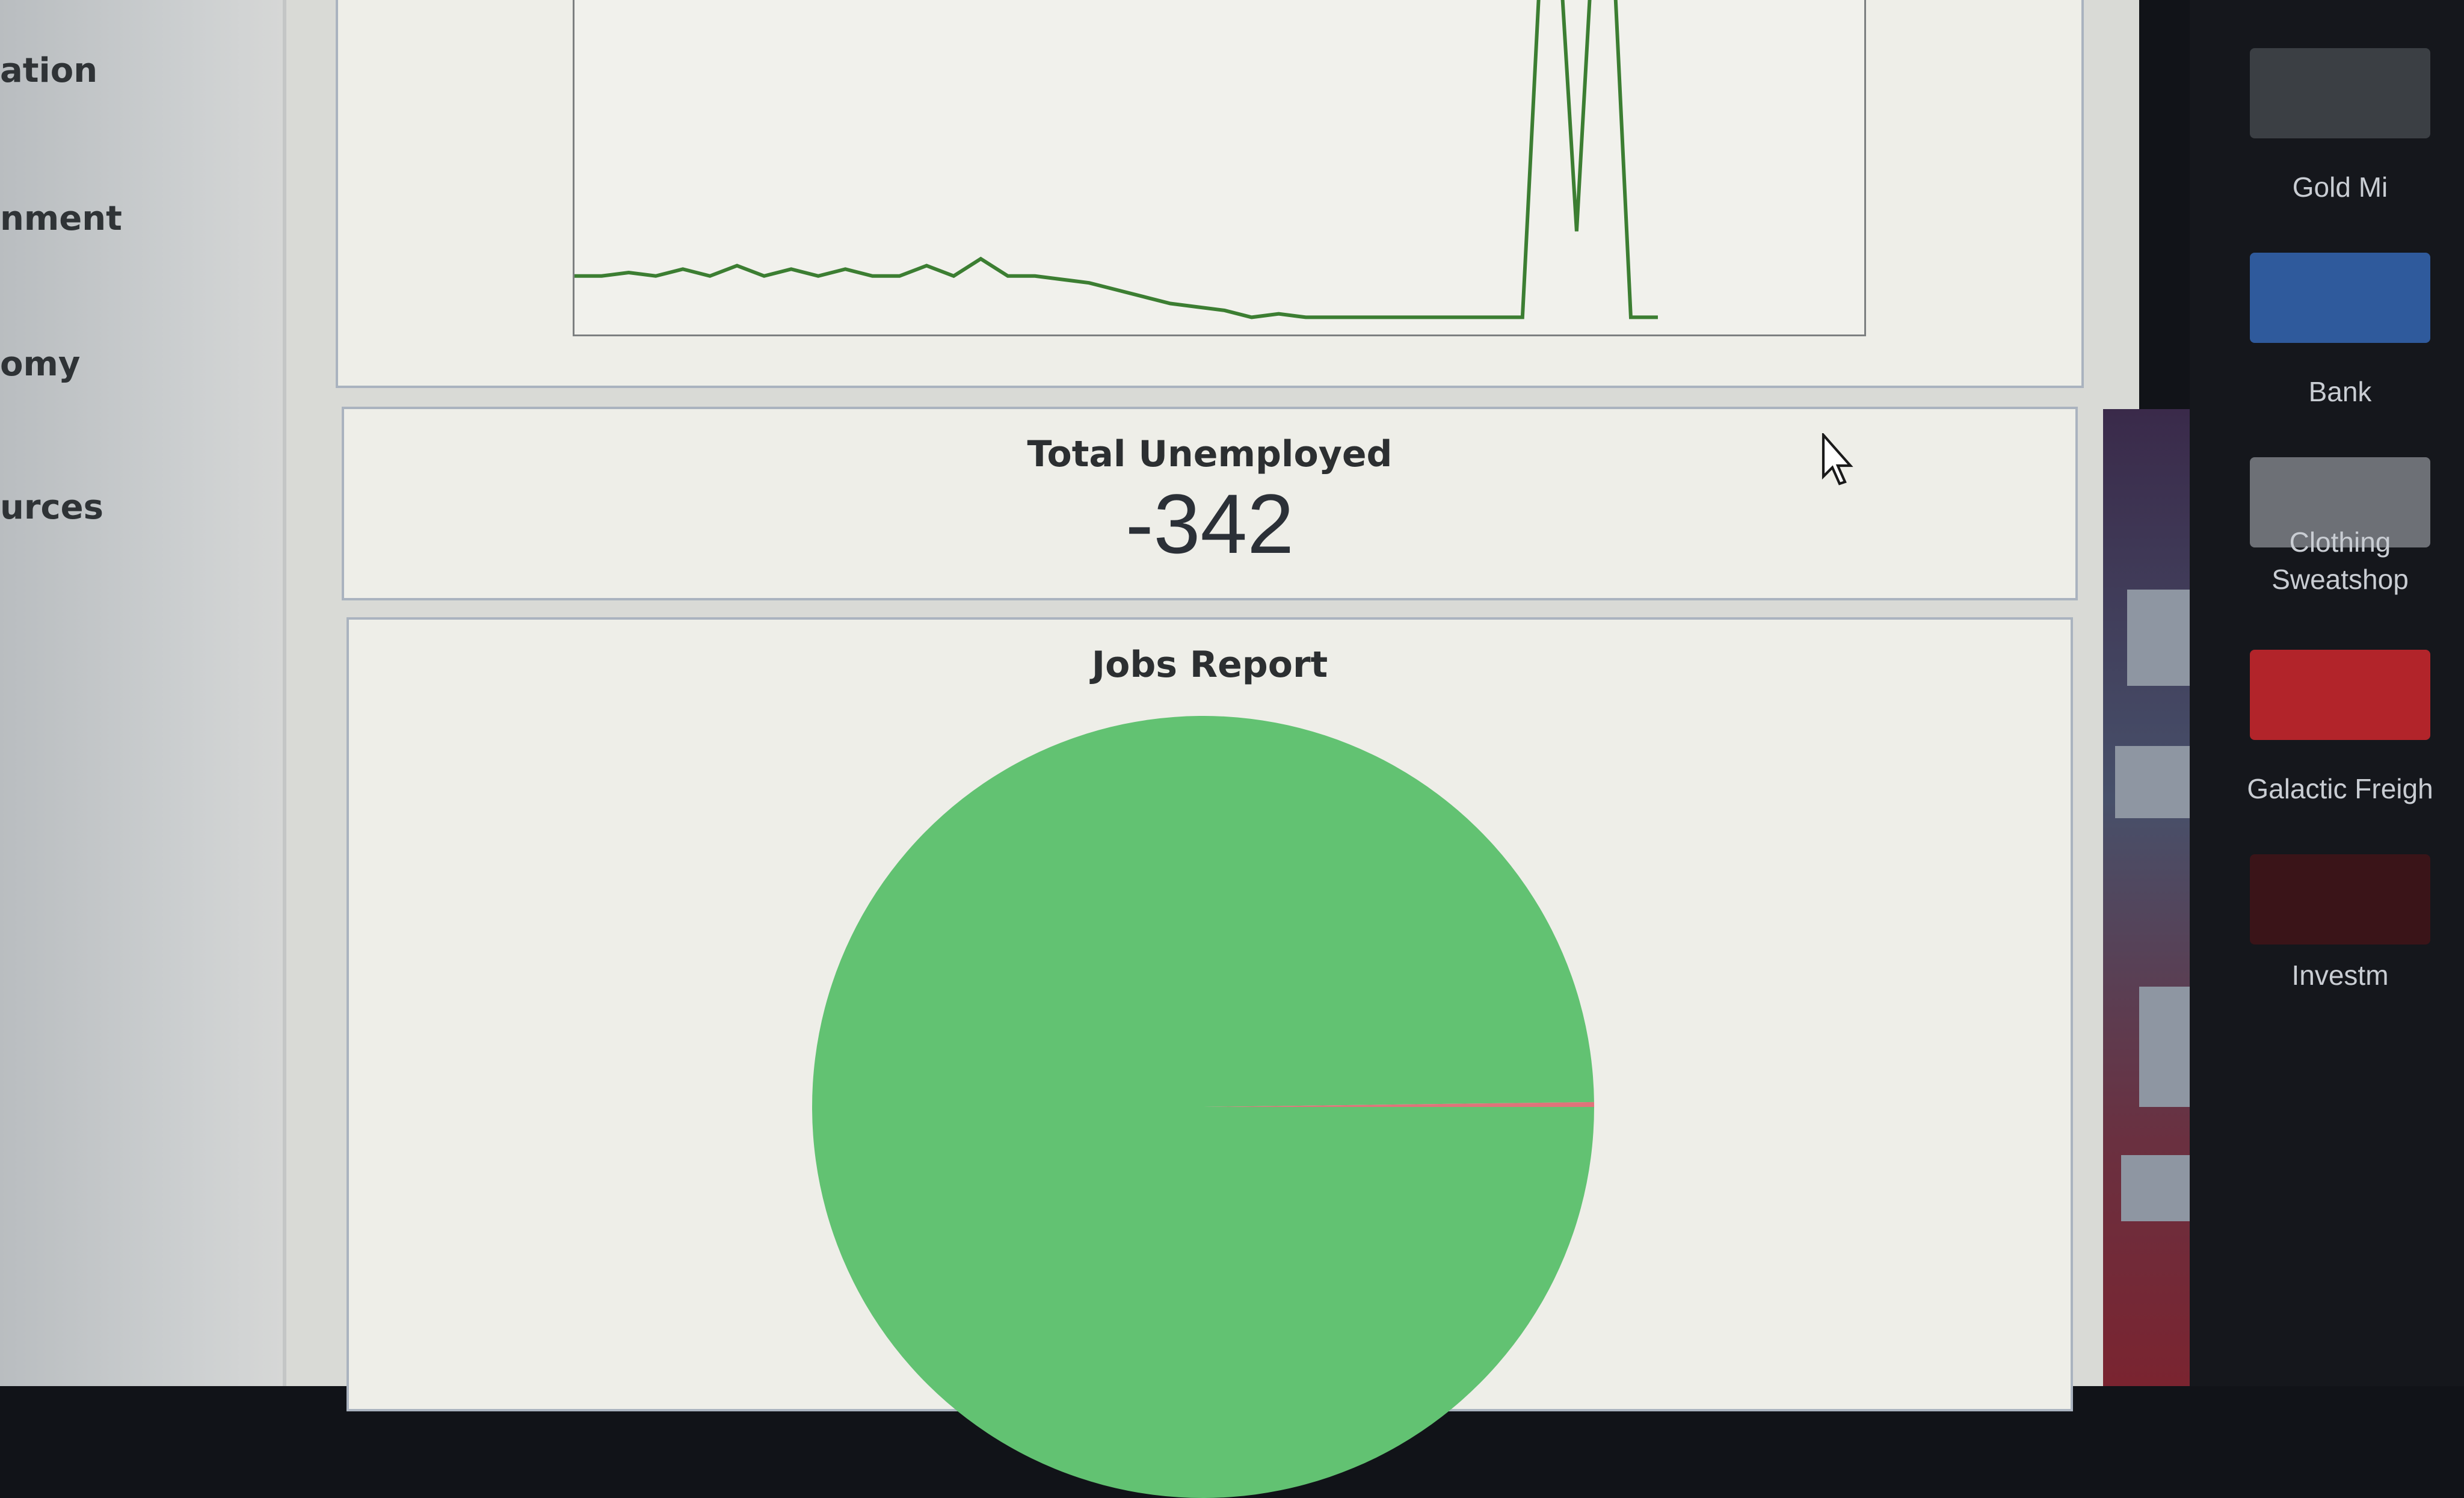 The width and height of the screenshot is (2464, 1498). I want to click on building-gold-mine: Gold Mi, so click(2339, 114).